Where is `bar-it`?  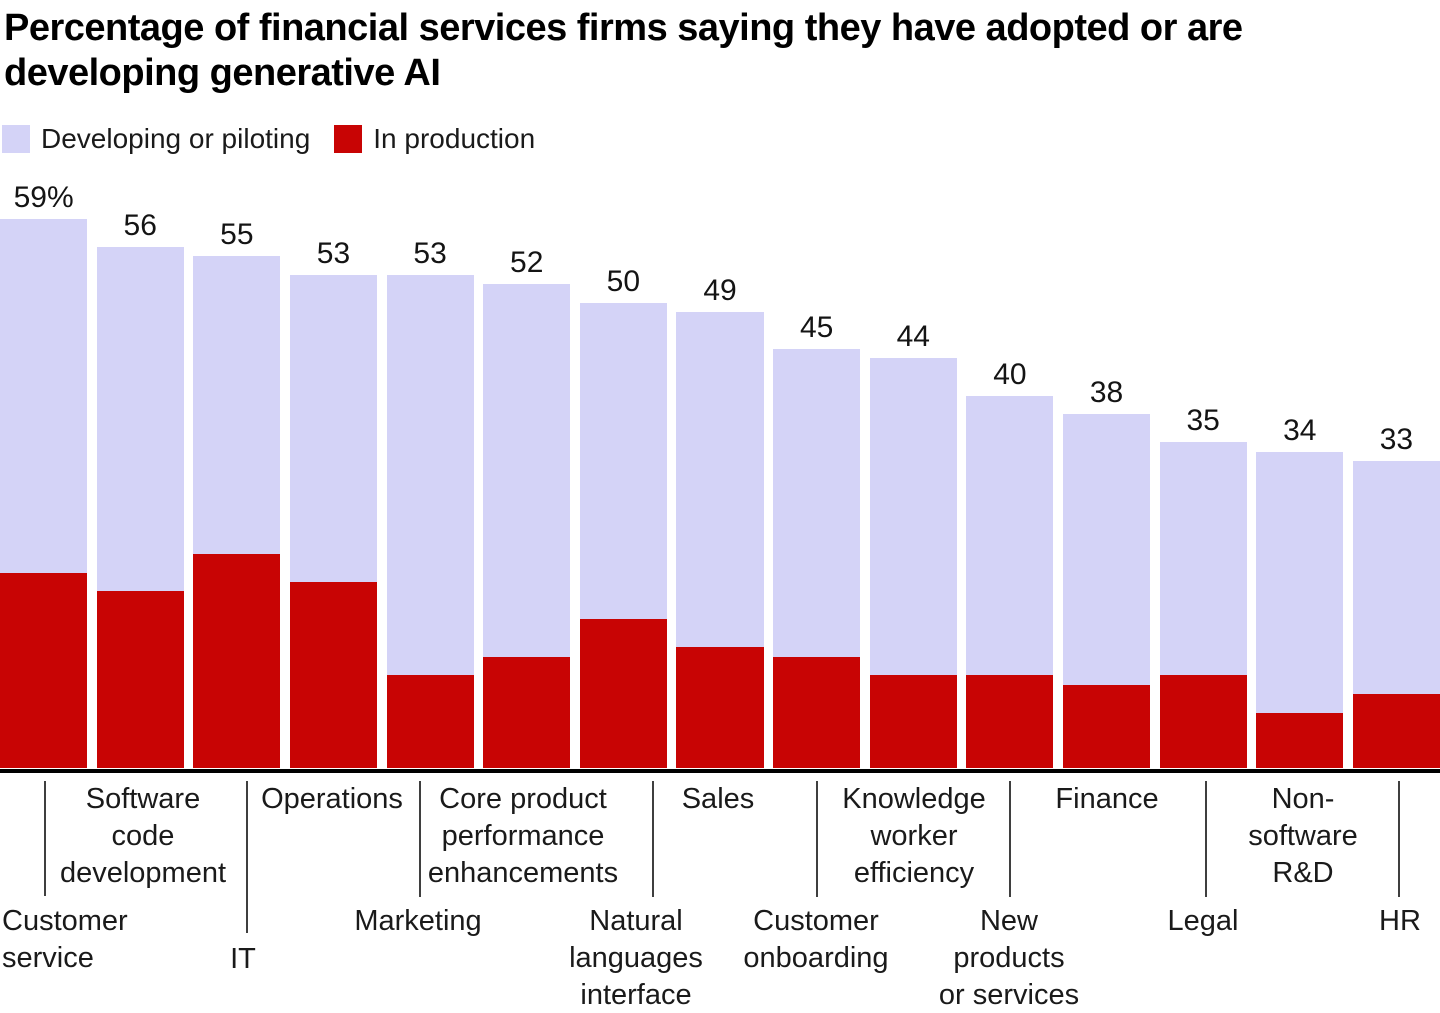
bar-it is located at coordinates (237, 512).